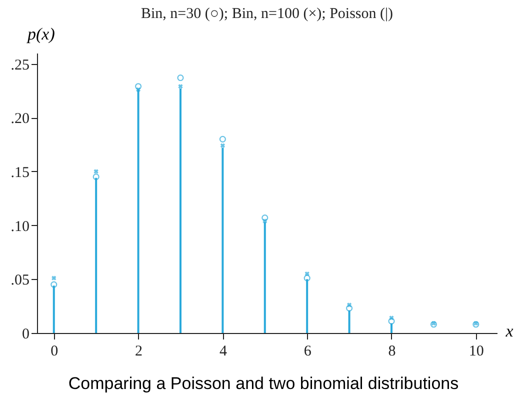 The image size is (527, 401). I want to click on y-tick-label: 0, so click(26, 334).